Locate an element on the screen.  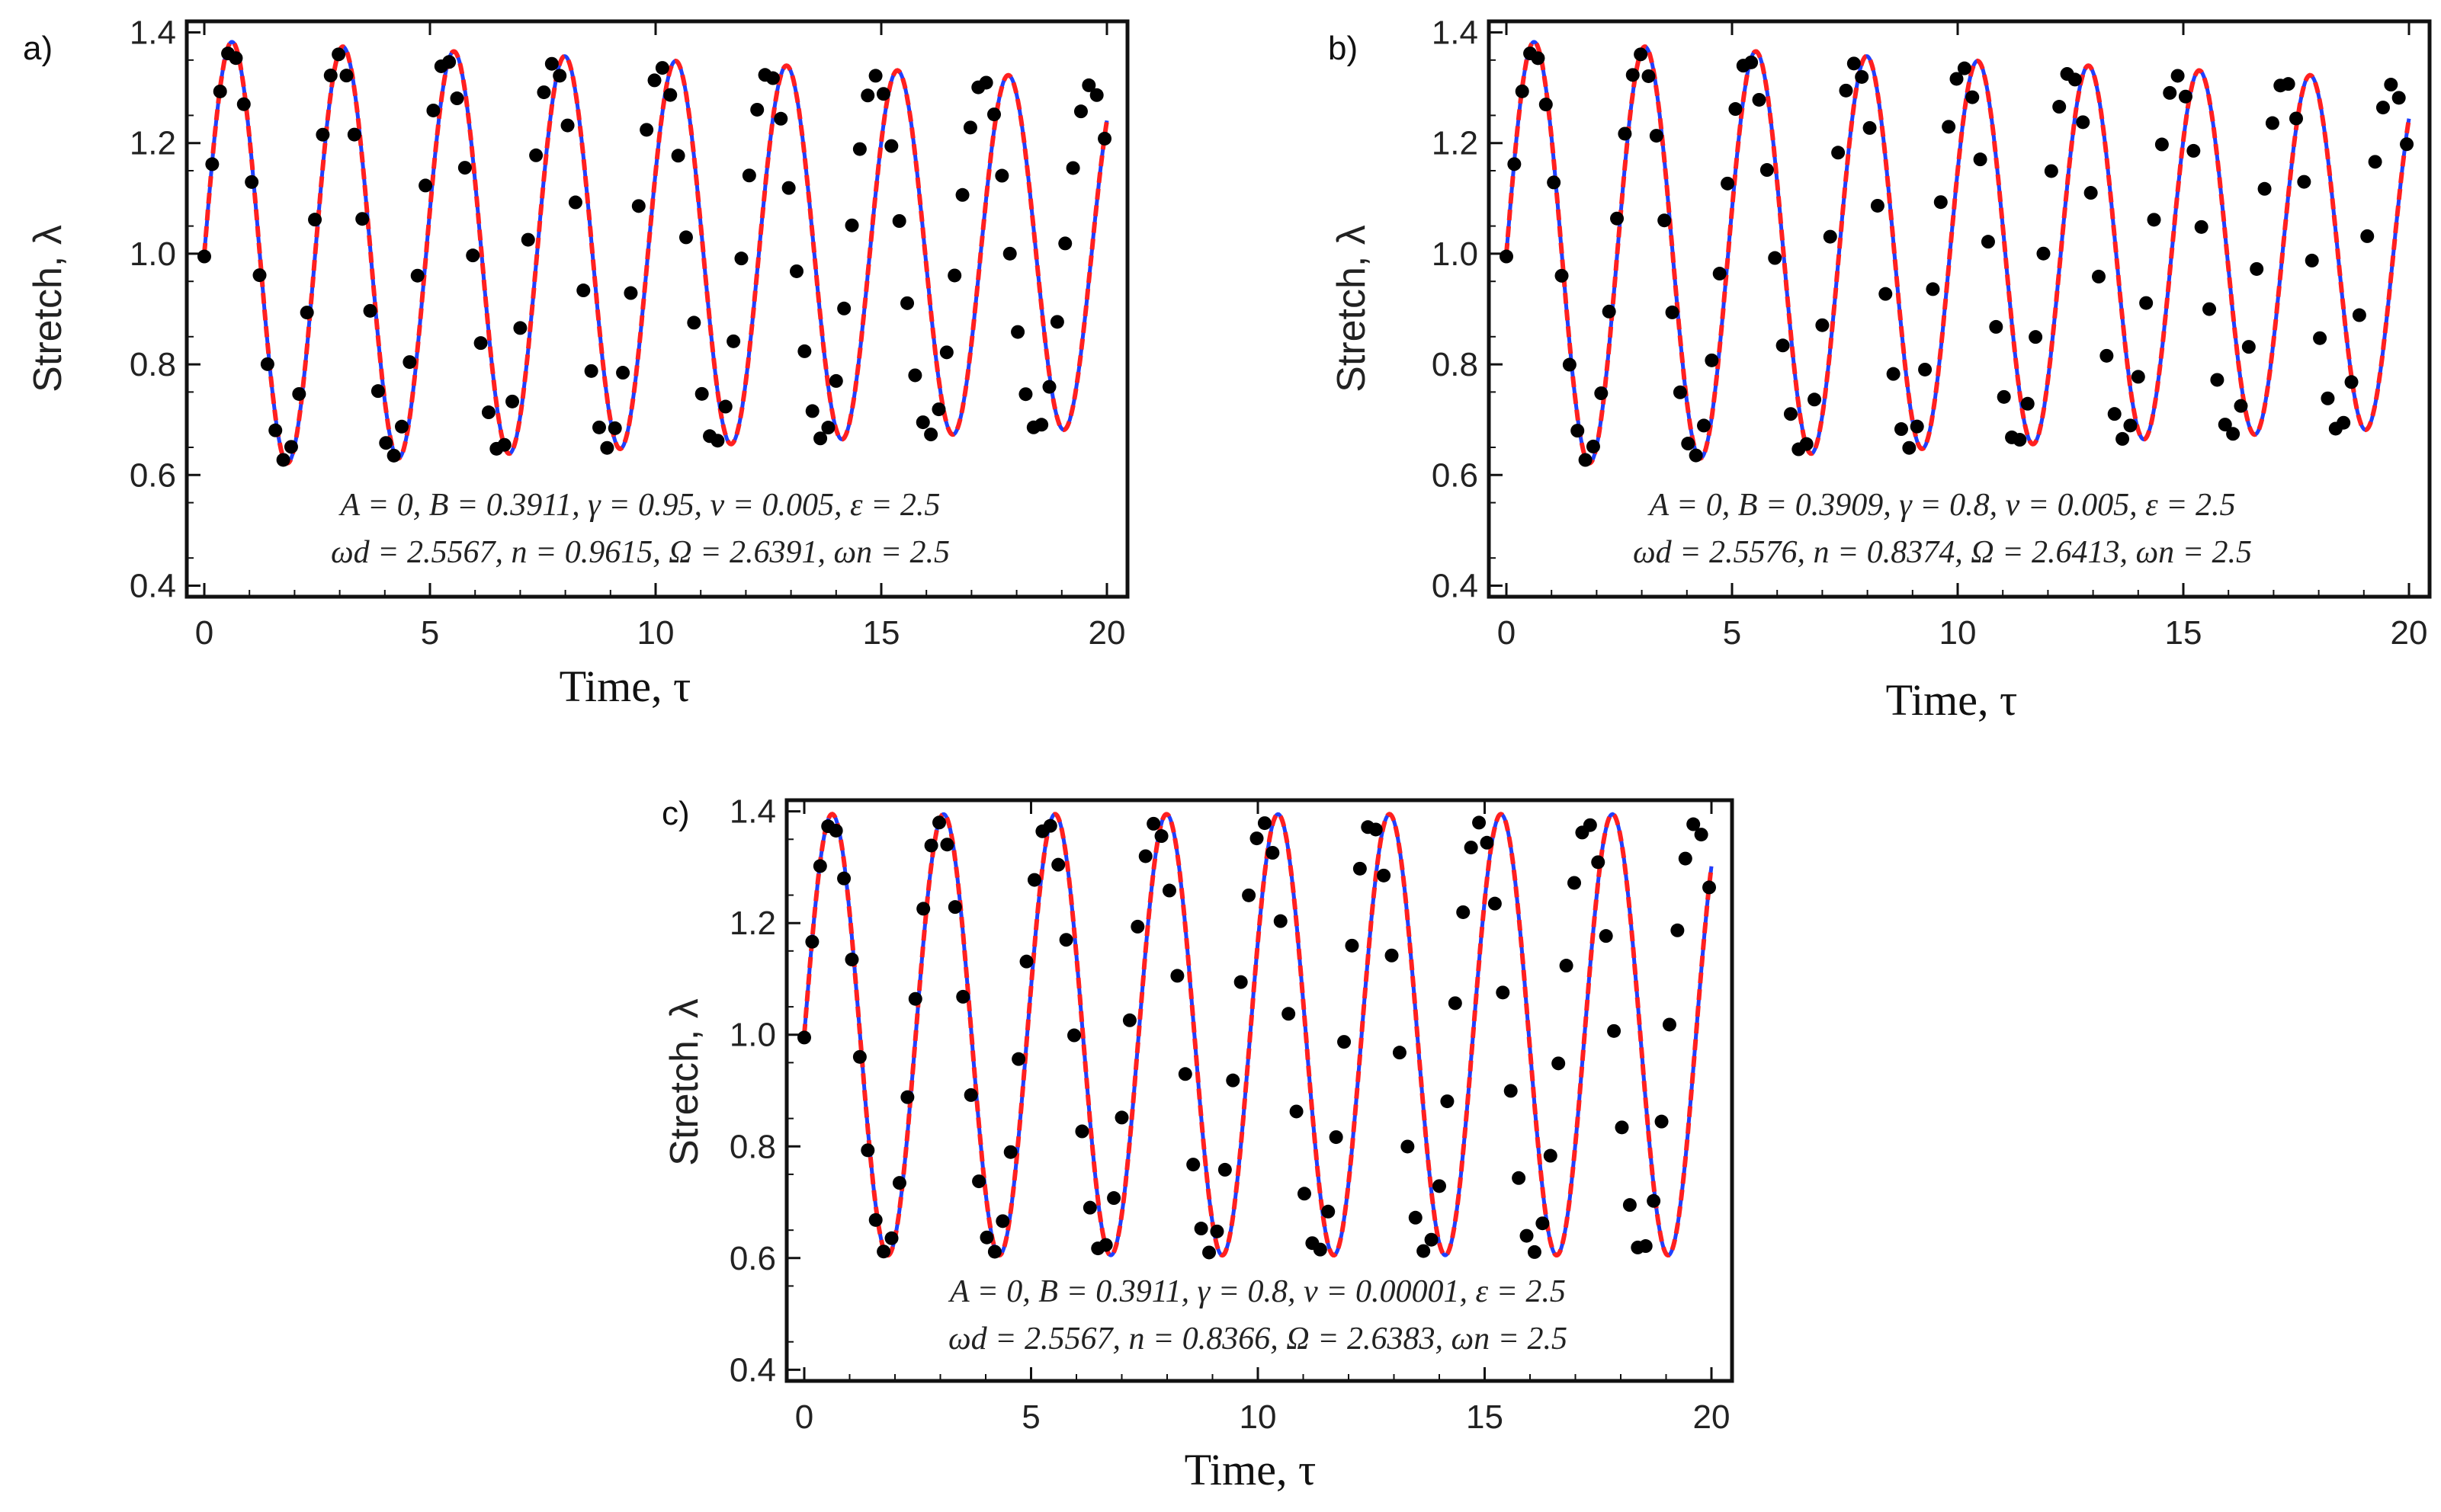
x-axis-title-c: Time, τ is located at coordinates (1251, 1469).